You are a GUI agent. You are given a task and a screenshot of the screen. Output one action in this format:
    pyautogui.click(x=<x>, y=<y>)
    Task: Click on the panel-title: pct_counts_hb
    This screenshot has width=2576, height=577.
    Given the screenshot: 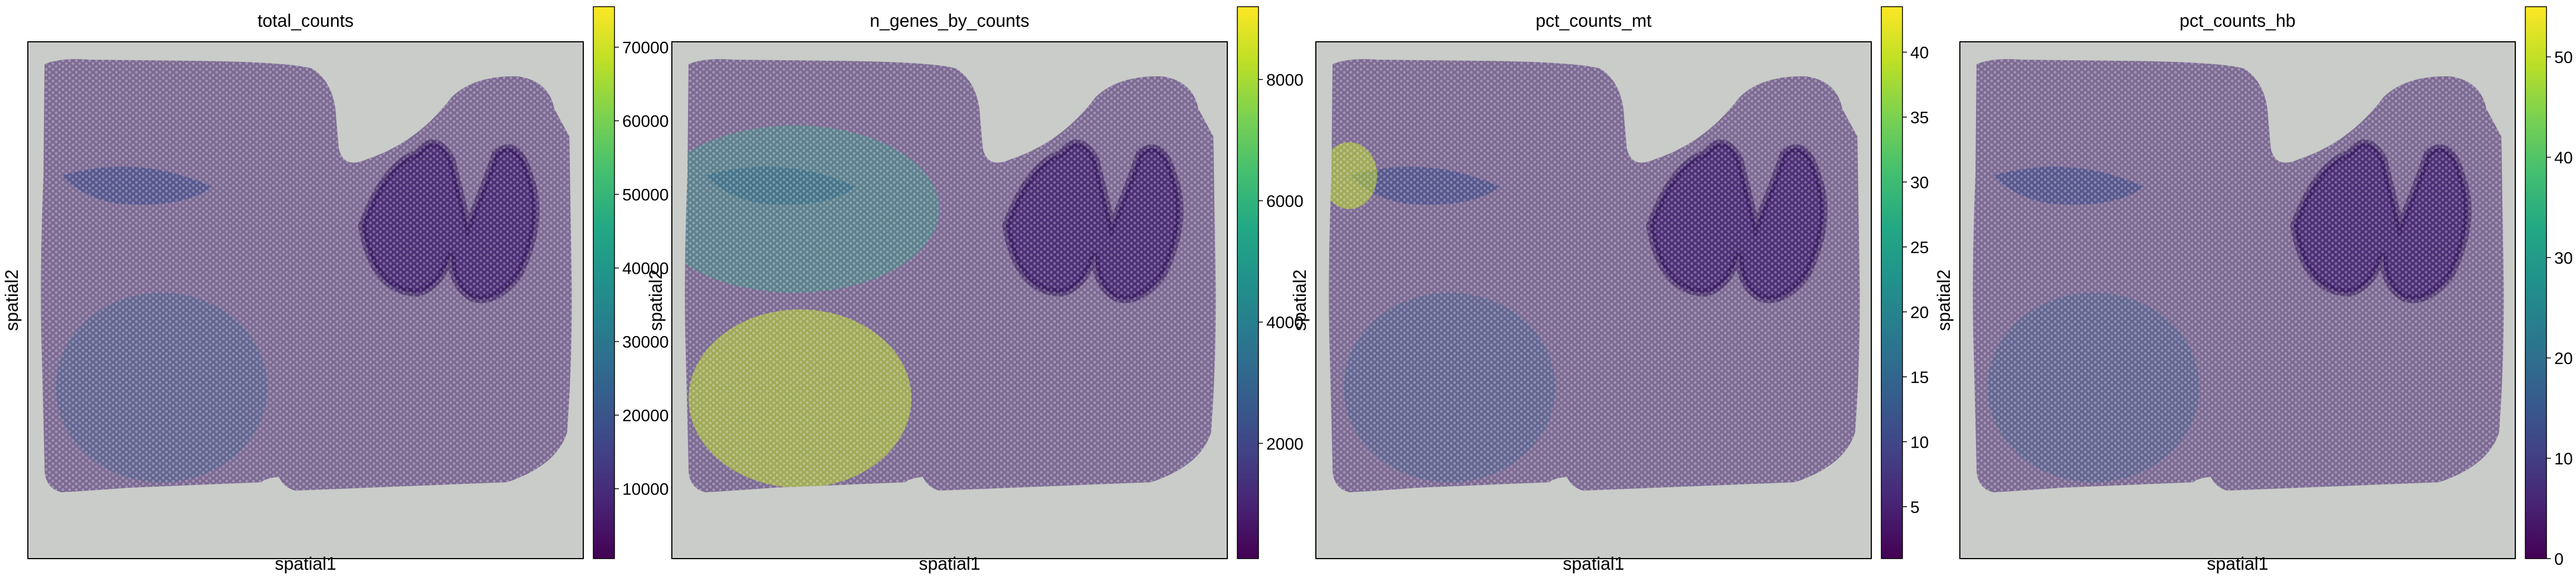 What is the action you would take?
    pyautogui.click(x=2237, y=21)
    